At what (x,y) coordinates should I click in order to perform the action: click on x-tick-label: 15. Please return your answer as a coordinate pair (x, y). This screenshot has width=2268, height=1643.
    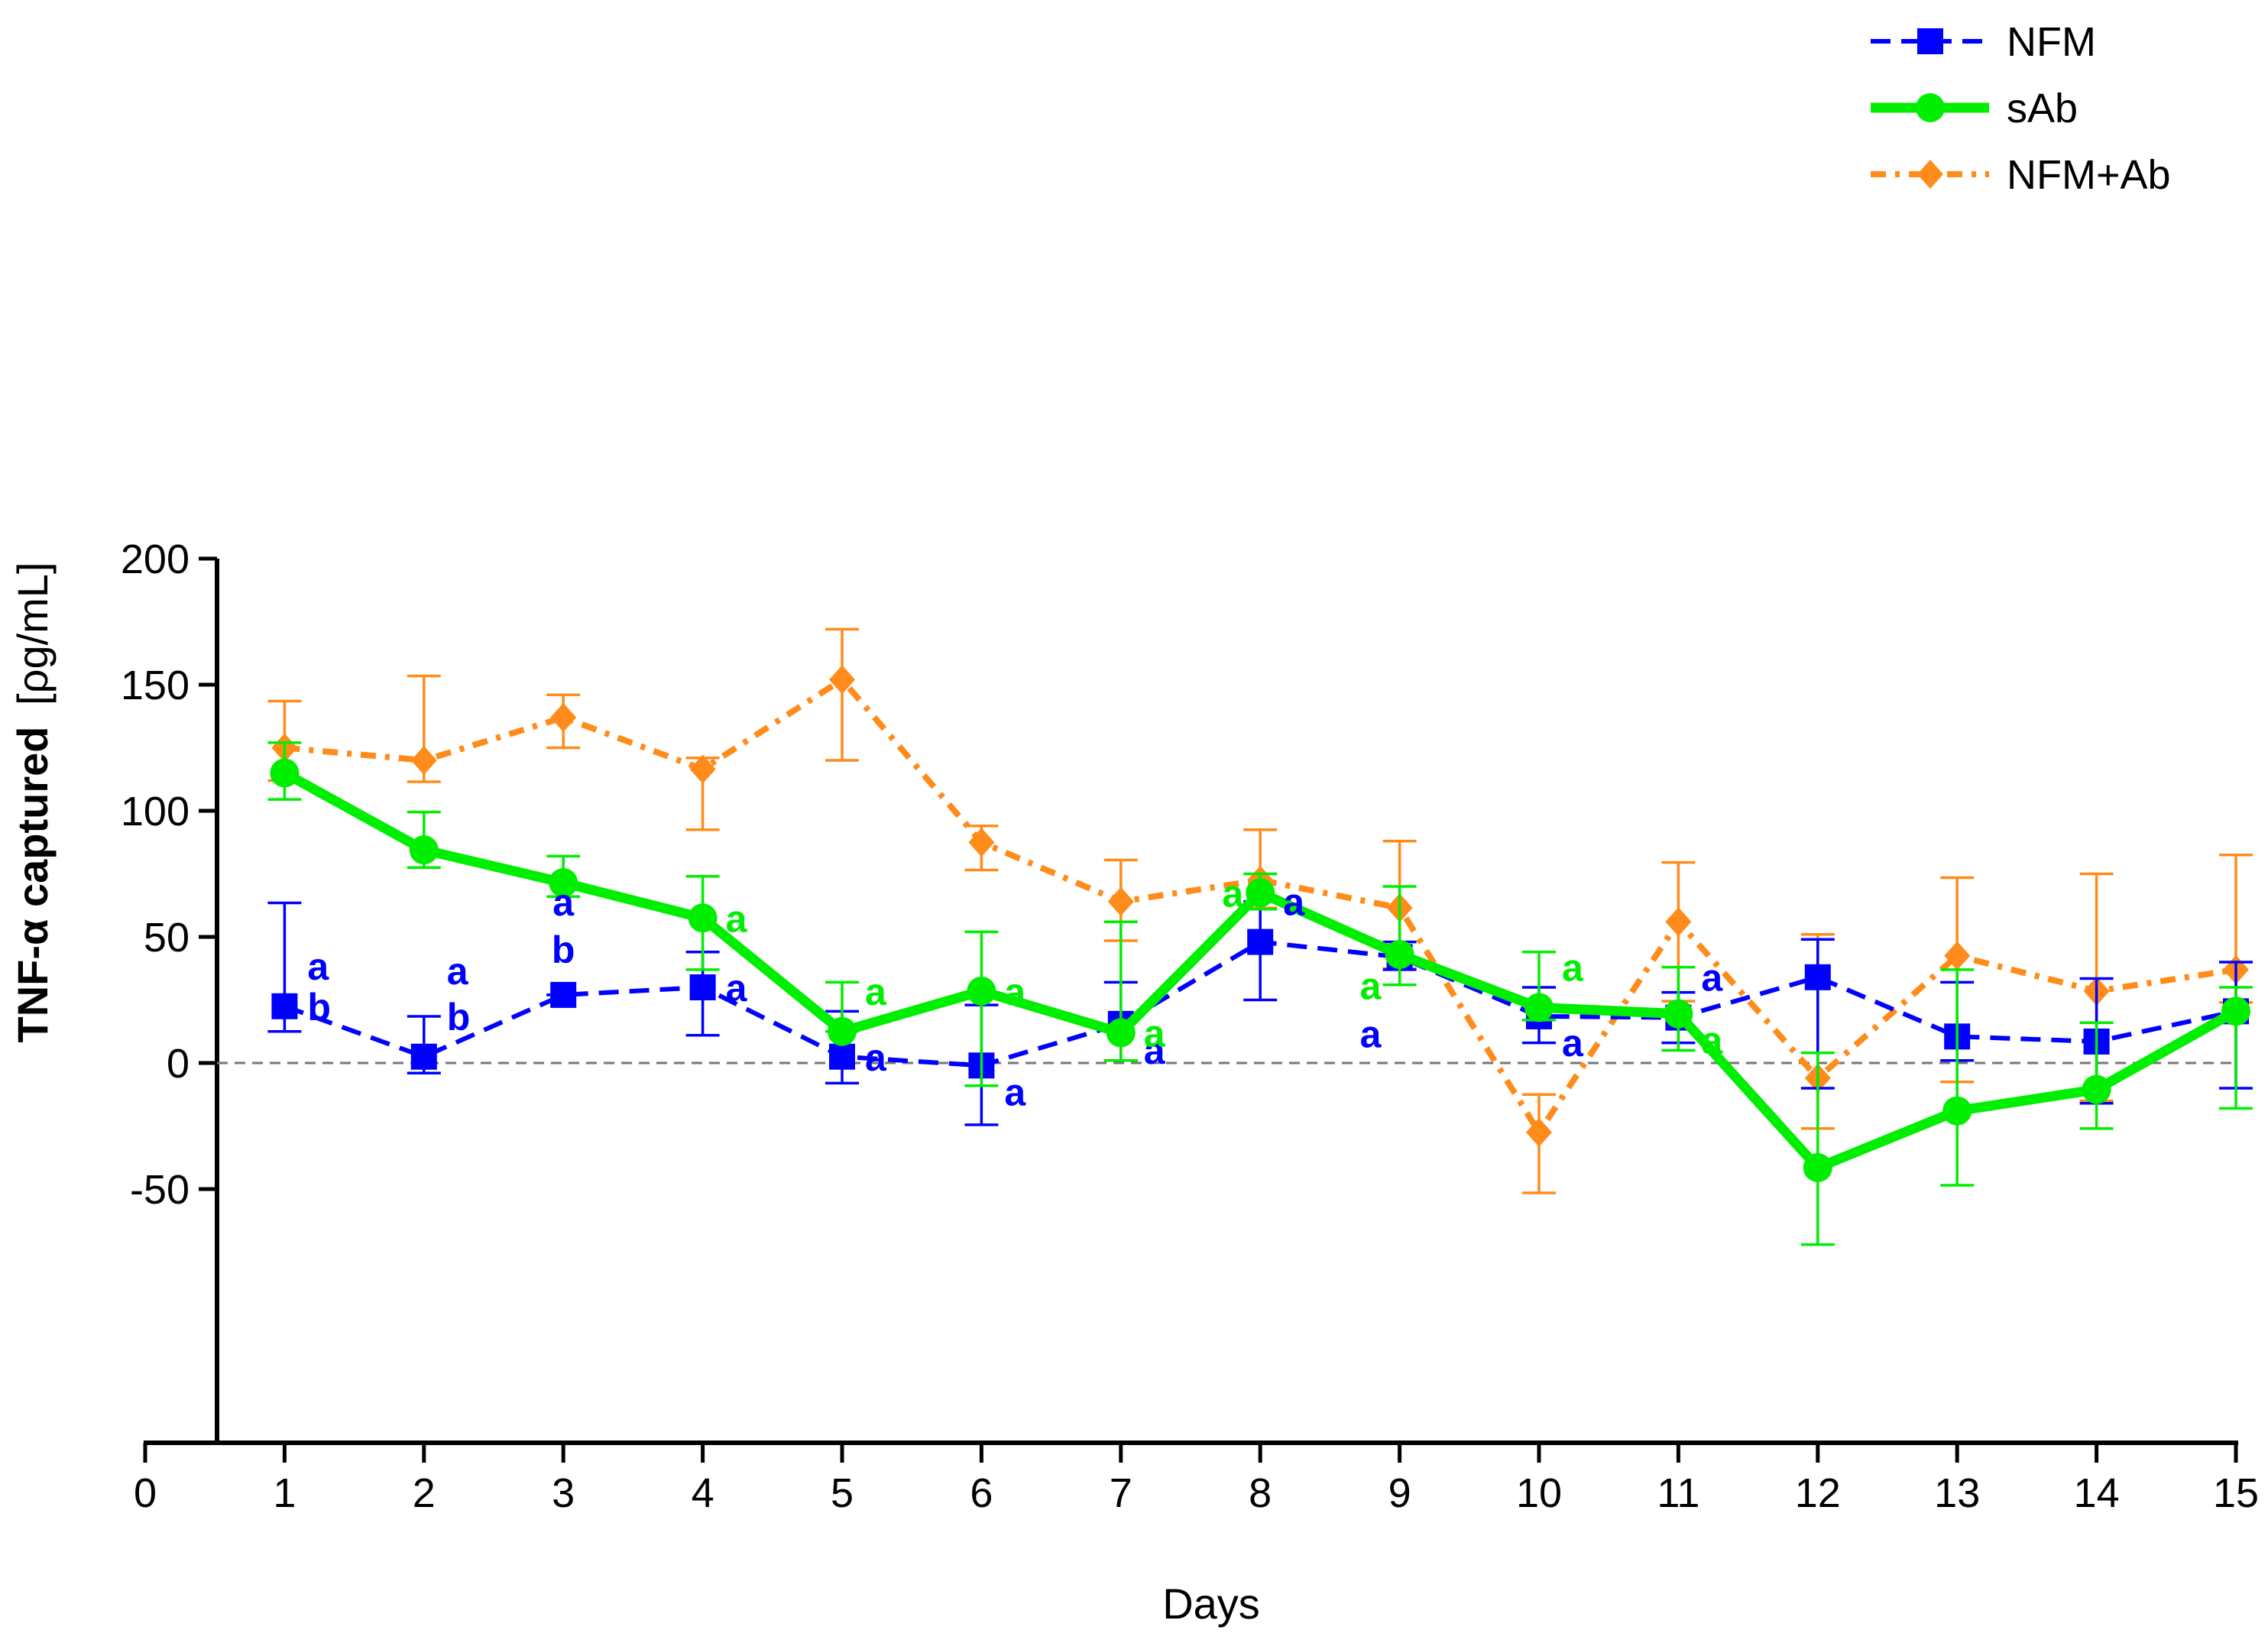
    Looking at the image, I should click on (2236, 1493).